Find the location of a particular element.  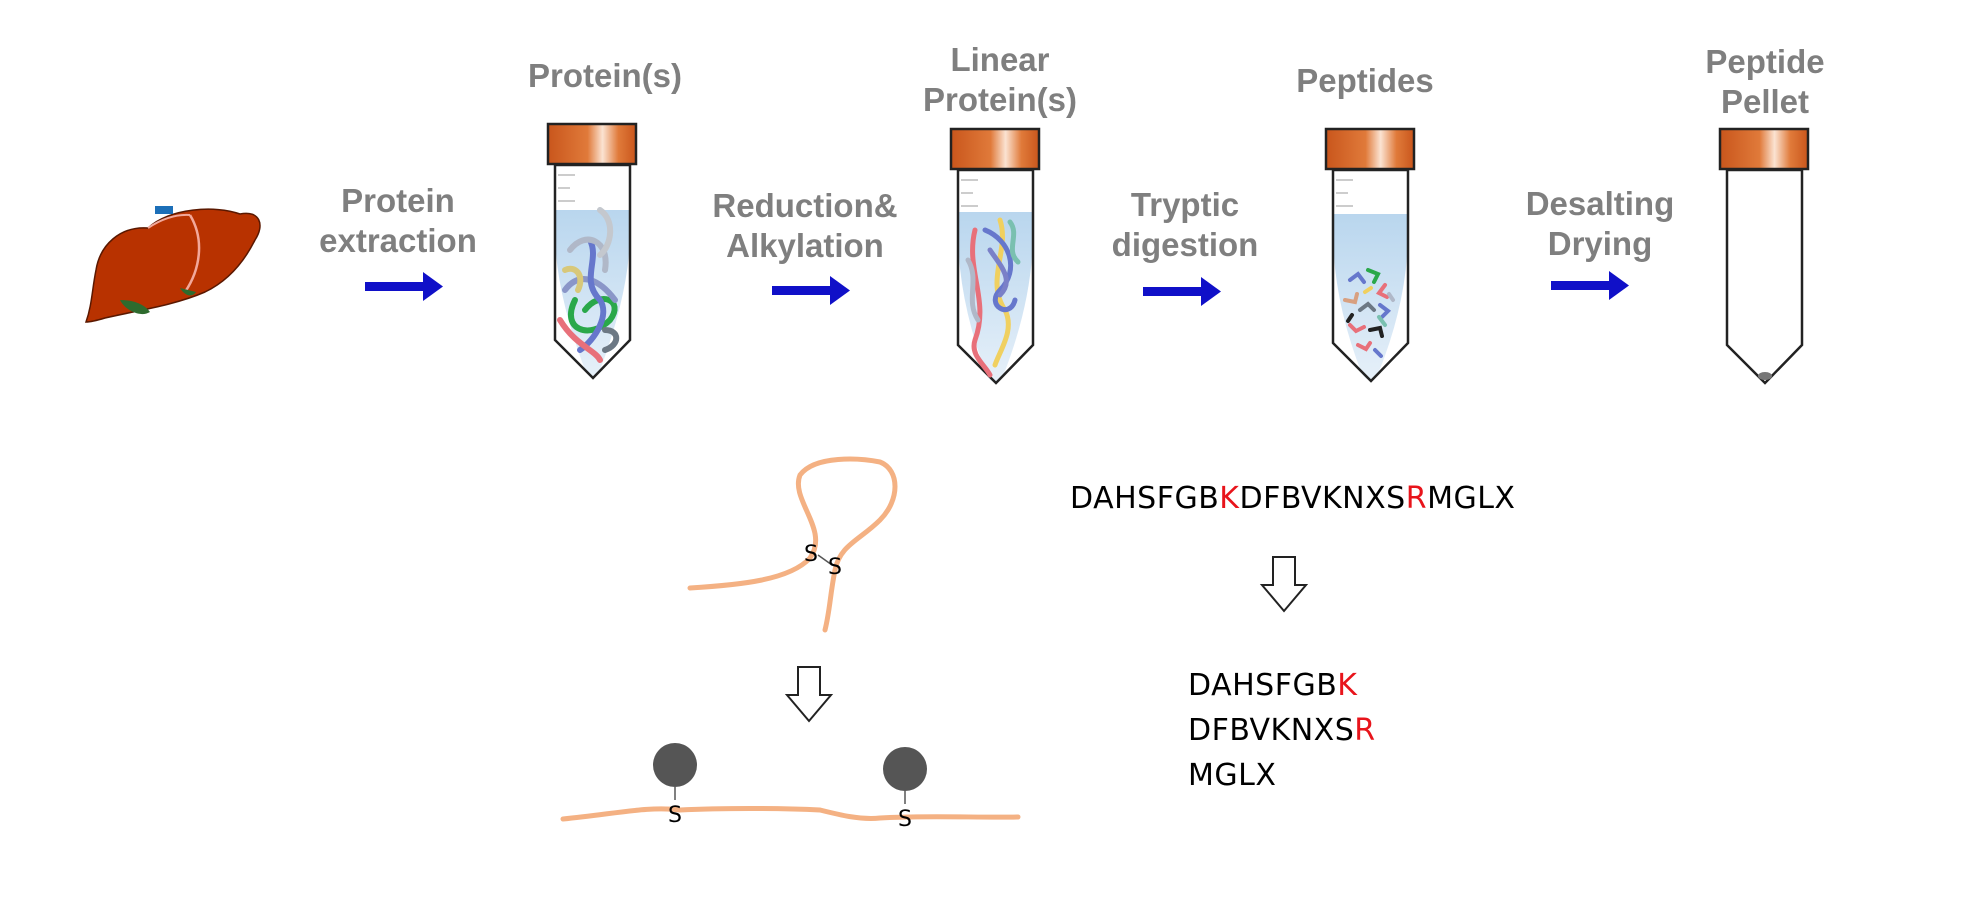

full-sequence: DAHSFGBKDFBVKNXSRMGLX is located at coordinates (1292, 498).